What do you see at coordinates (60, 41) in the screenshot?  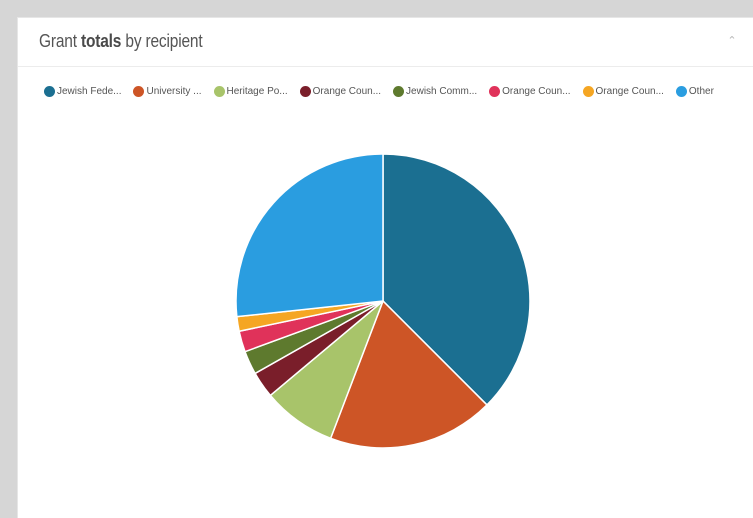 I see `title-prefix: Grant` at bounding box center [60, 41].